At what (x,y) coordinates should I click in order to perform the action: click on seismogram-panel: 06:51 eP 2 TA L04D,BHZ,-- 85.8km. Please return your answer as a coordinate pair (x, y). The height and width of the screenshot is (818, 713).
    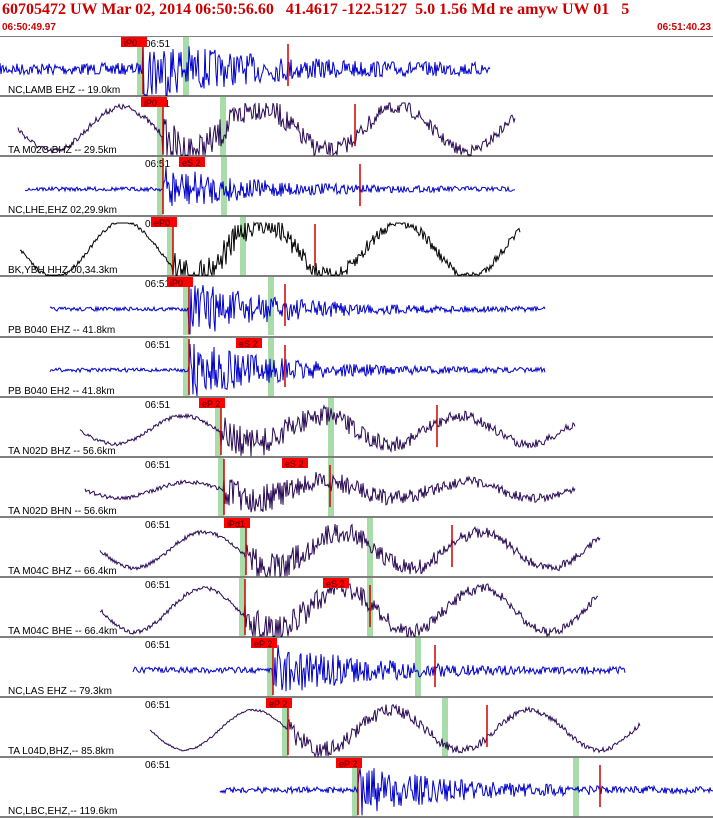
    Looking at the image, I should click on (356, 727).